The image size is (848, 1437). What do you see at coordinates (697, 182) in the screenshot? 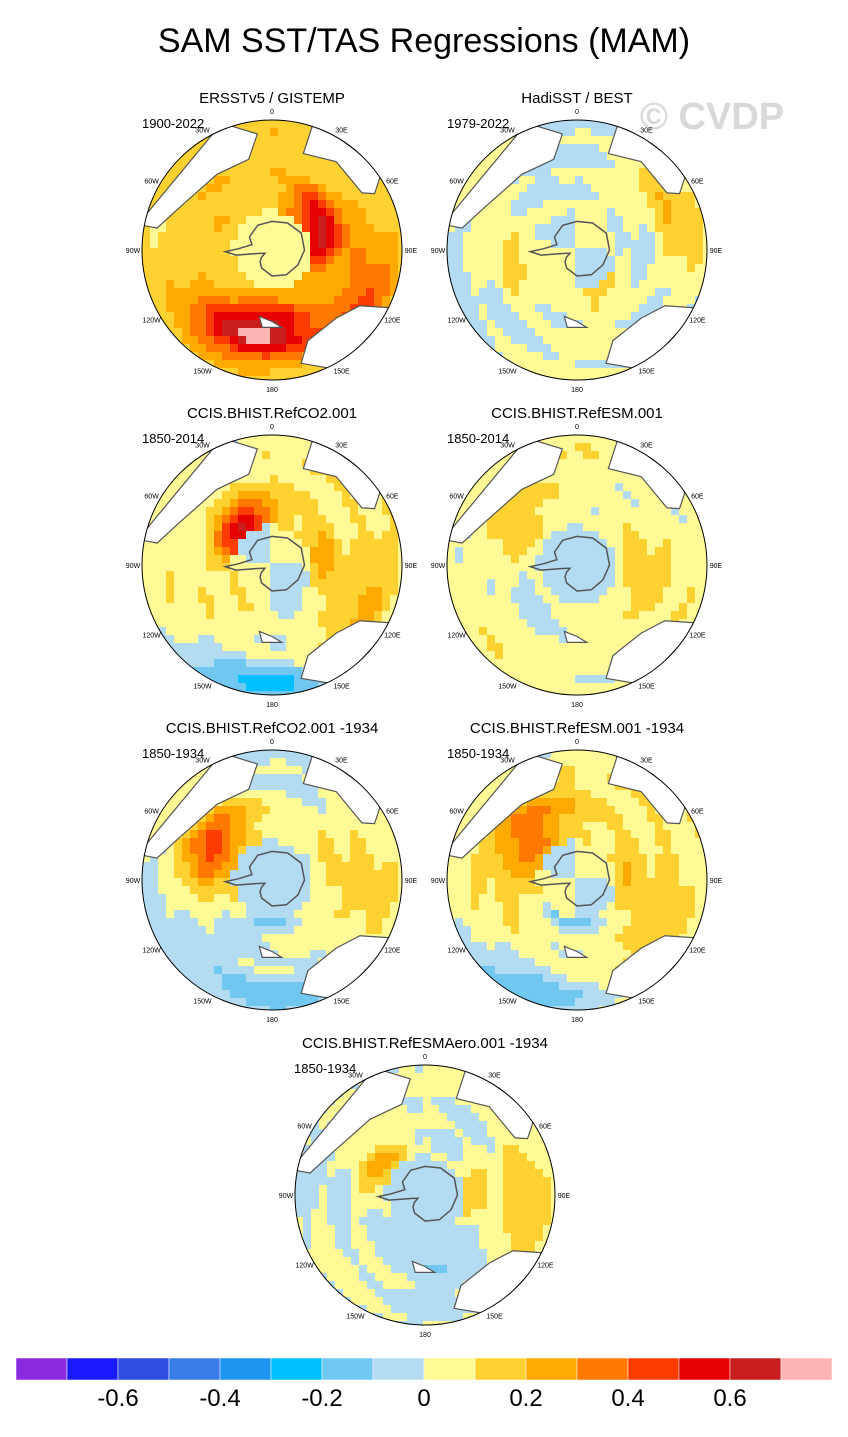
I see `lon-label: 60E` at bounding box center [697, 182].